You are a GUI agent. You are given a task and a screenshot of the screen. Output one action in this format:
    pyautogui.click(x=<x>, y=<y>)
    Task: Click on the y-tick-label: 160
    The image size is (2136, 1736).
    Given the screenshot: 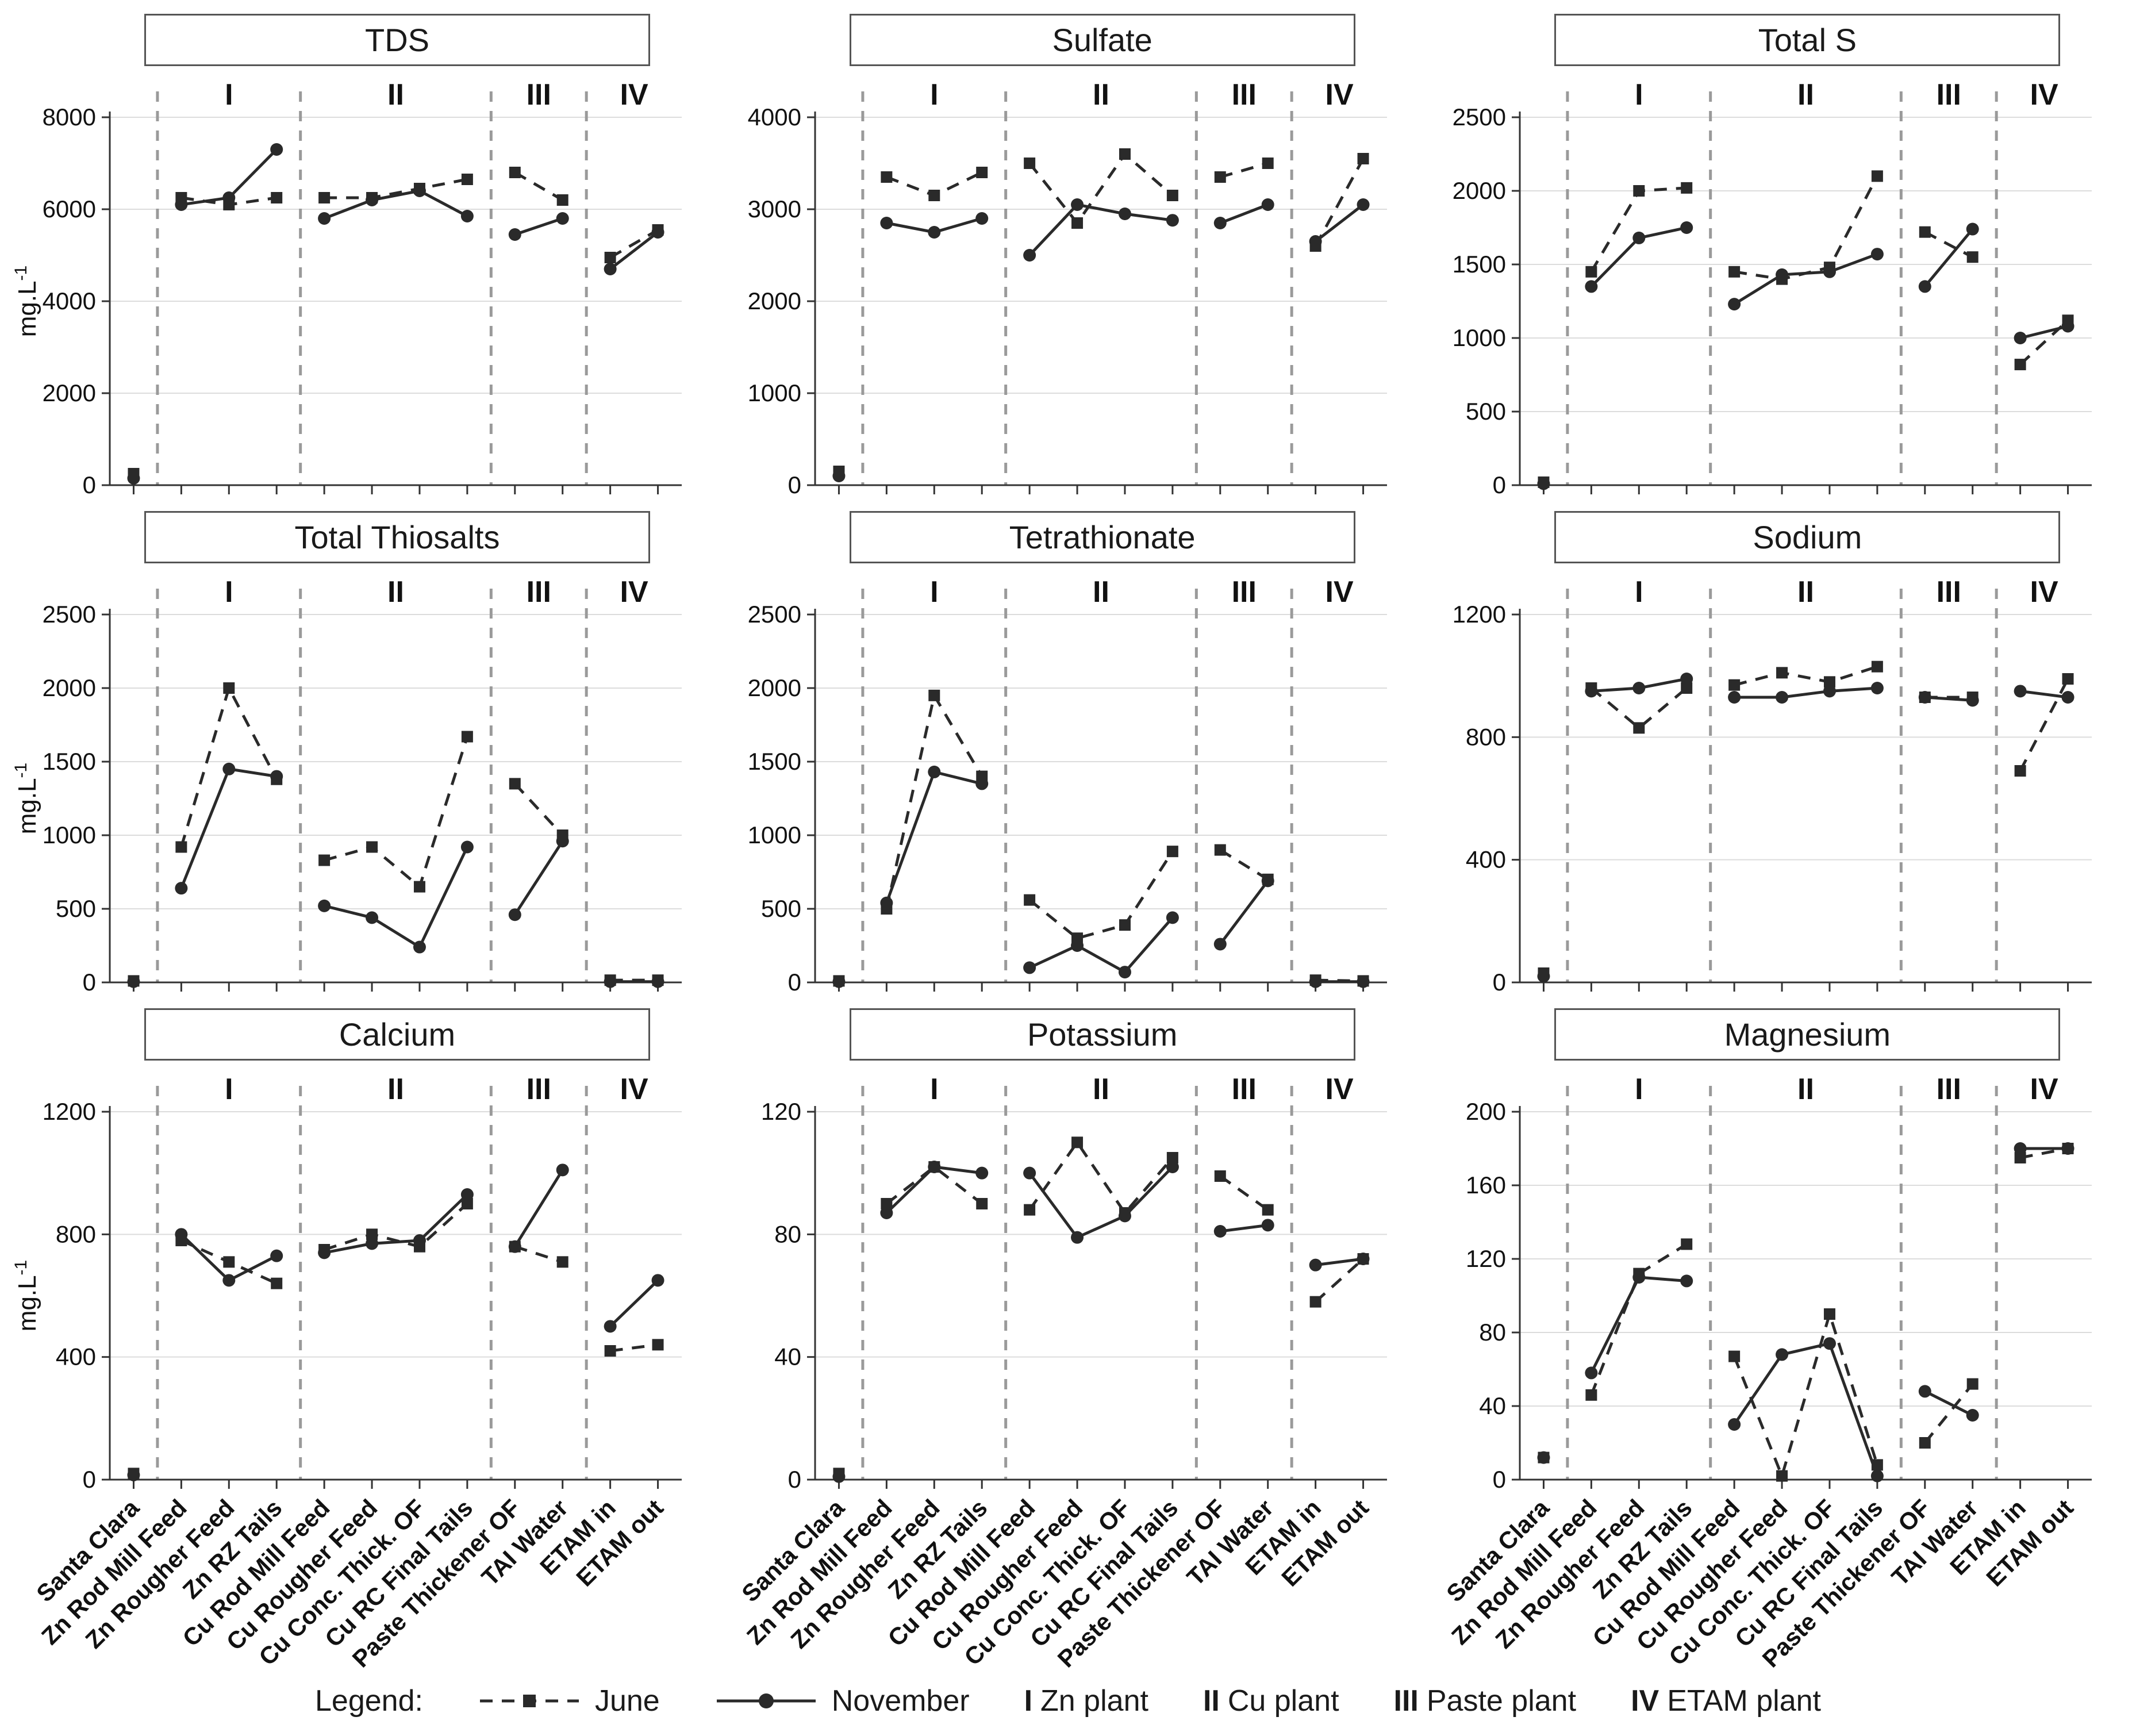 What is the action you would take?
    pyautogui.click(x=1486, y=1185)
    